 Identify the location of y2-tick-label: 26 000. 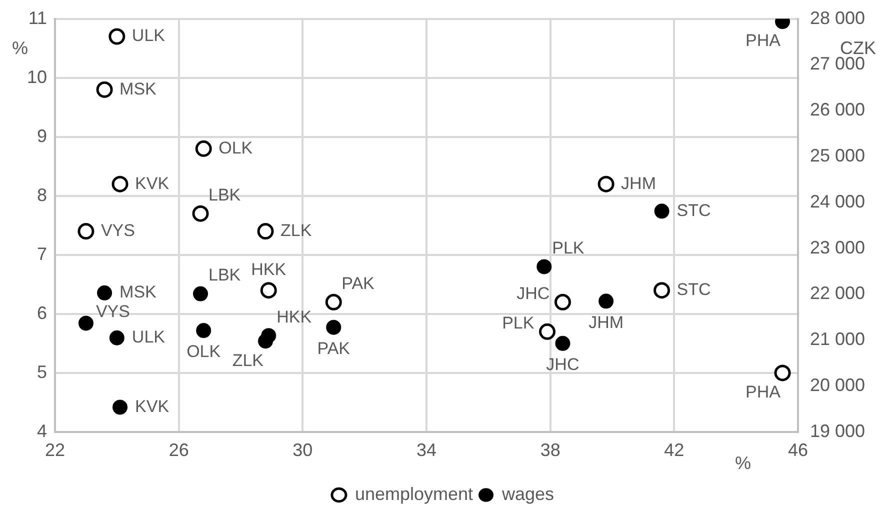
(838, 110).